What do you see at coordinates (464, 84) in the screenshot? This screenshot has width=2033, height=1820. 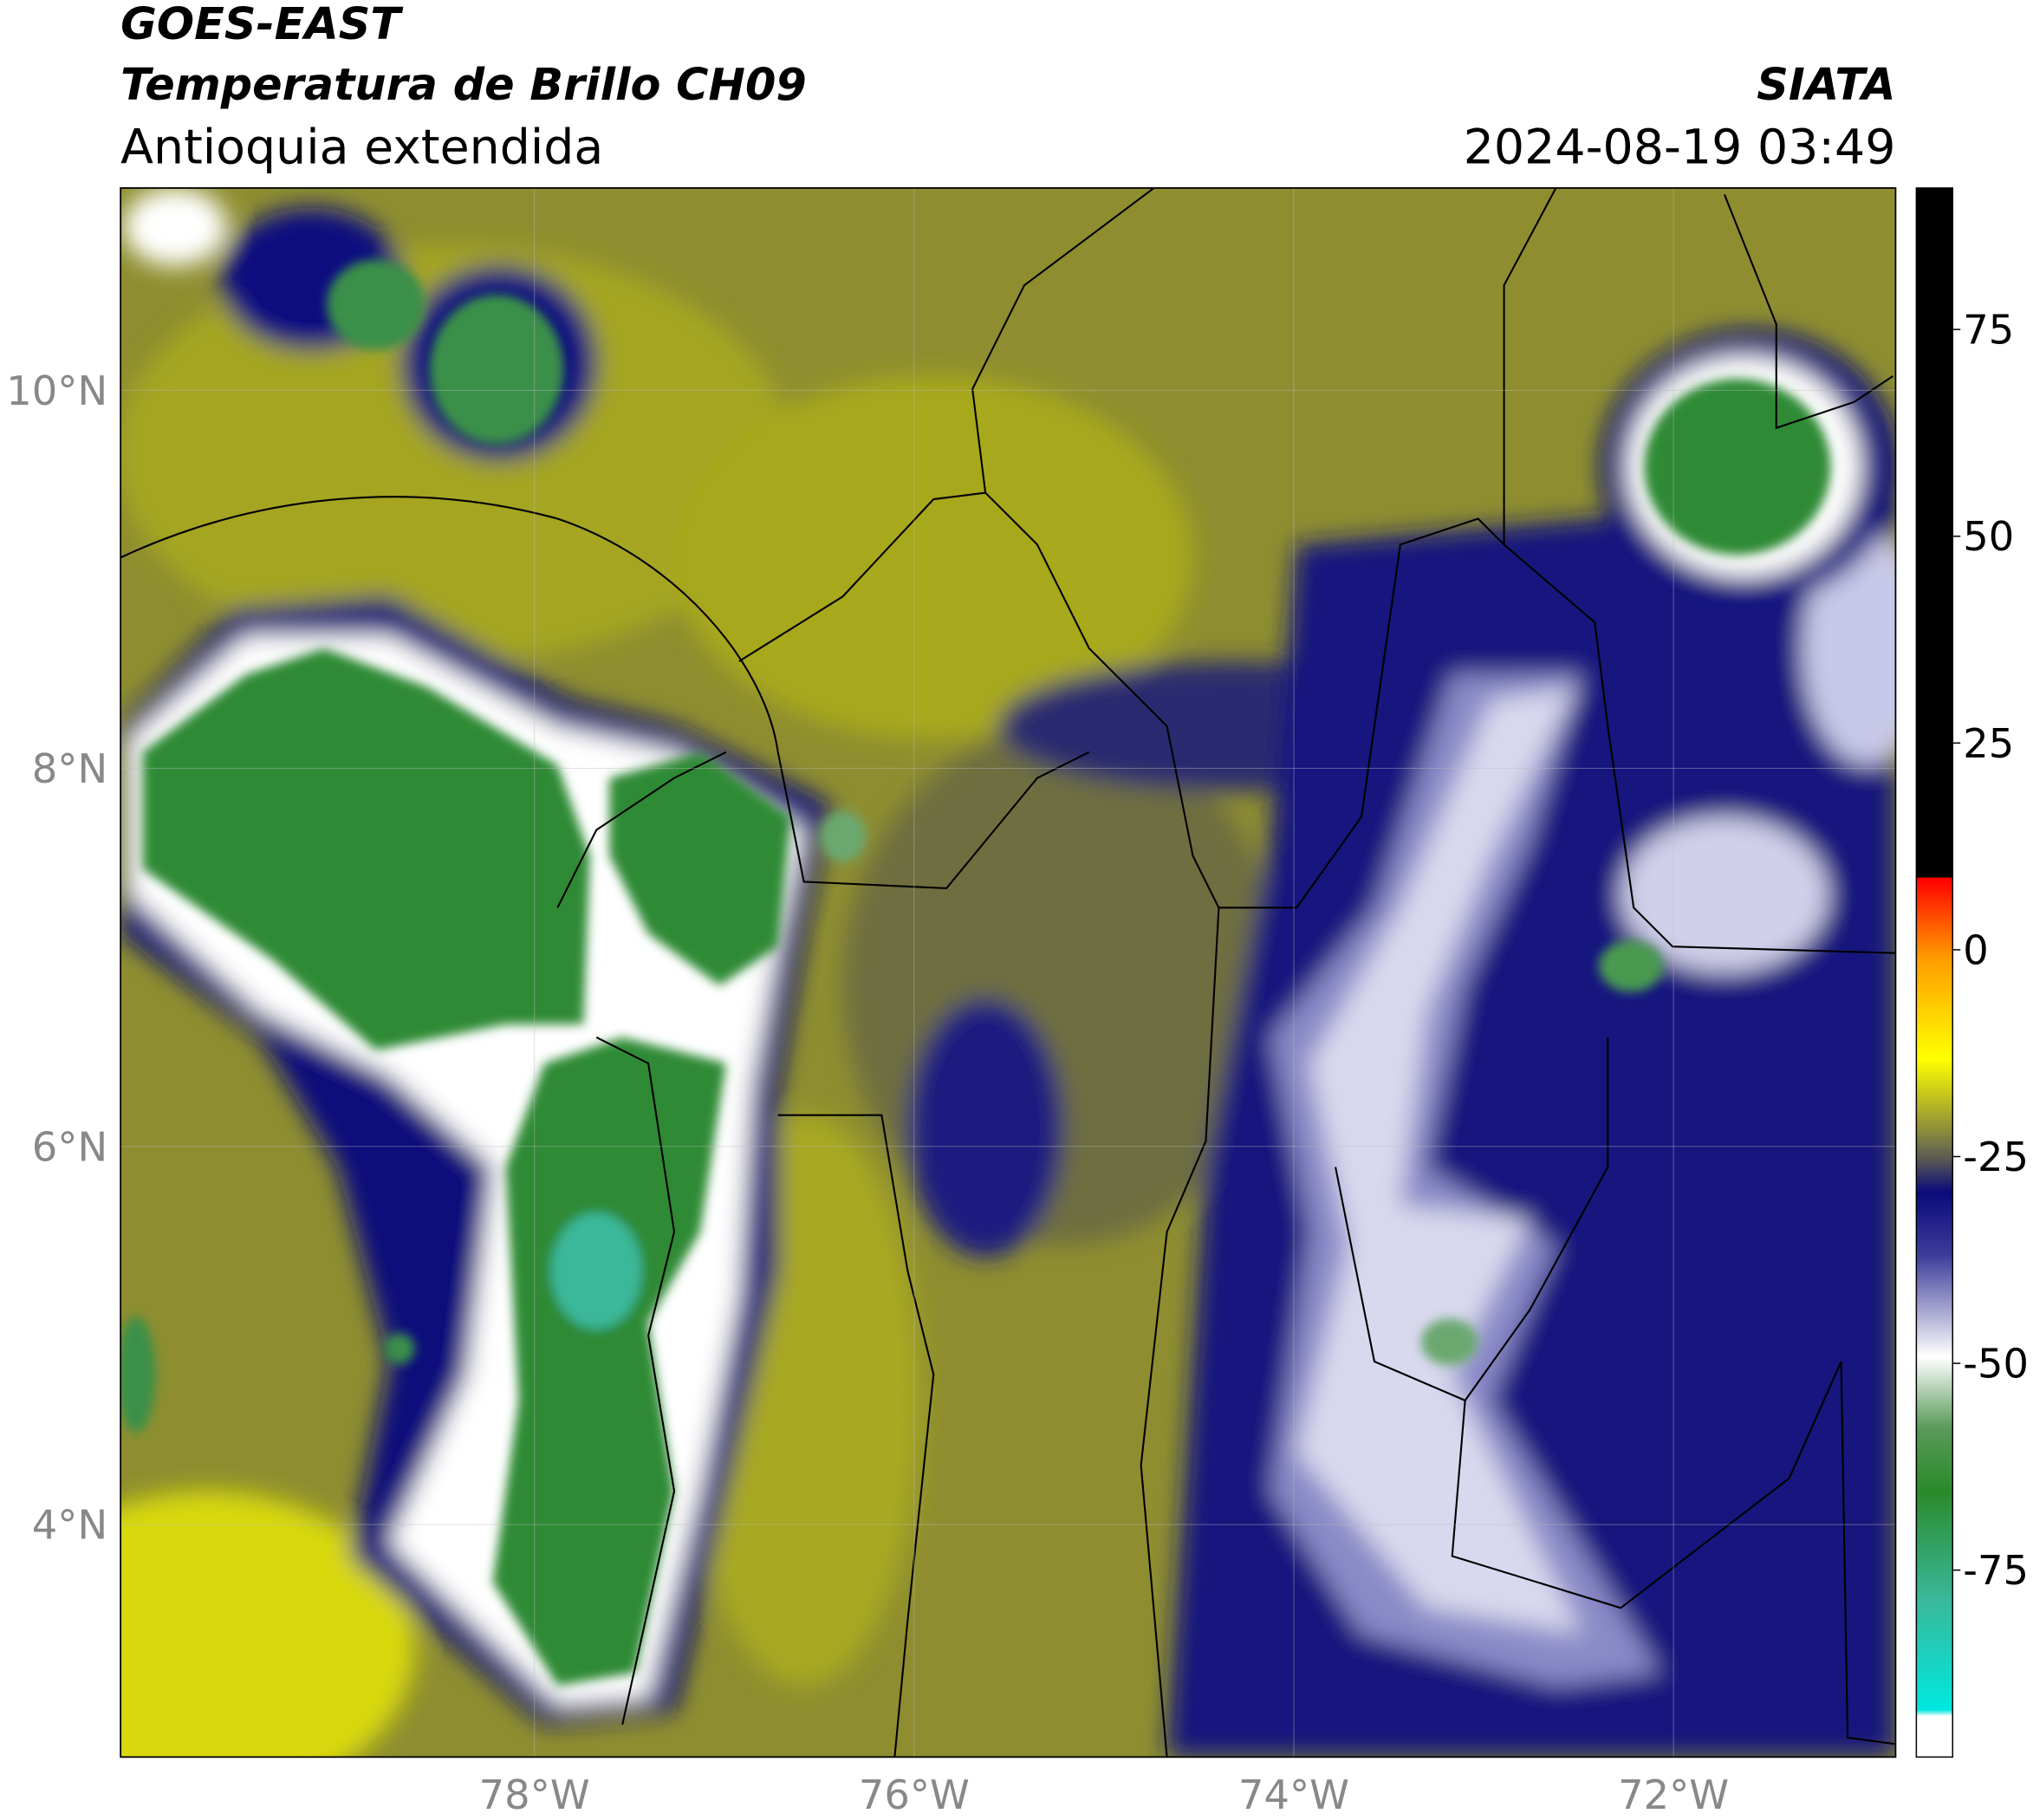 I see `subtitle-bold: Temperatura de Brillo CH09` at bounding box center [464, 84].